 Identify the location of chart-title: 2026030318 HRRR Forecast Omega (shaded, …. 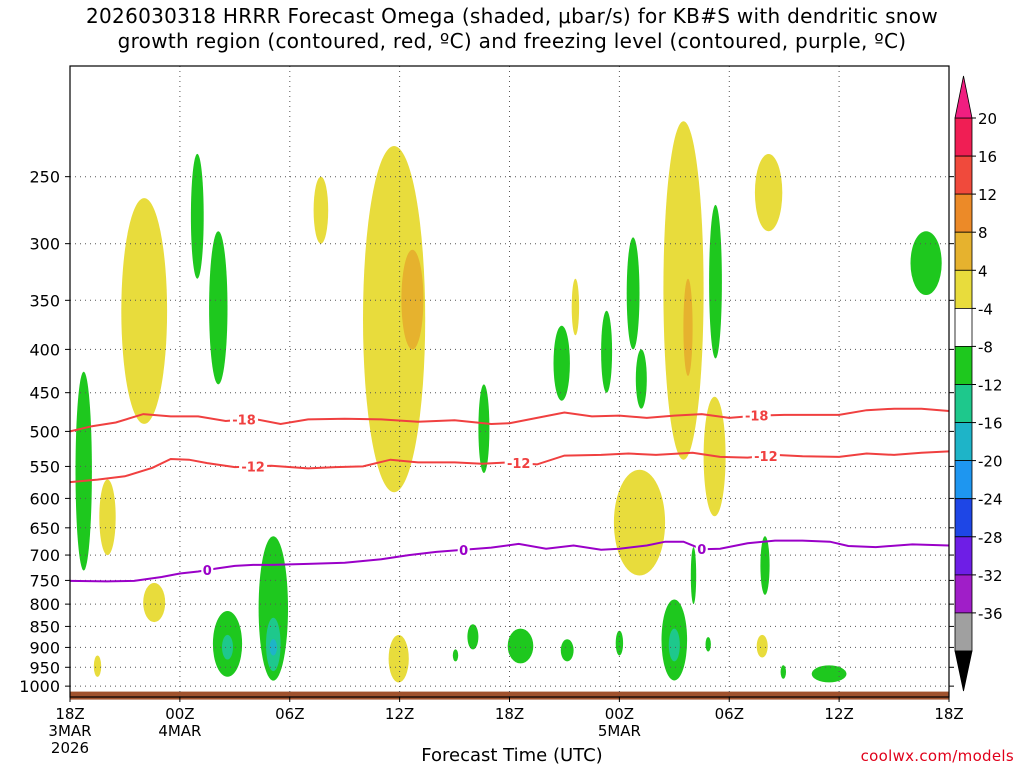
(512, 29).